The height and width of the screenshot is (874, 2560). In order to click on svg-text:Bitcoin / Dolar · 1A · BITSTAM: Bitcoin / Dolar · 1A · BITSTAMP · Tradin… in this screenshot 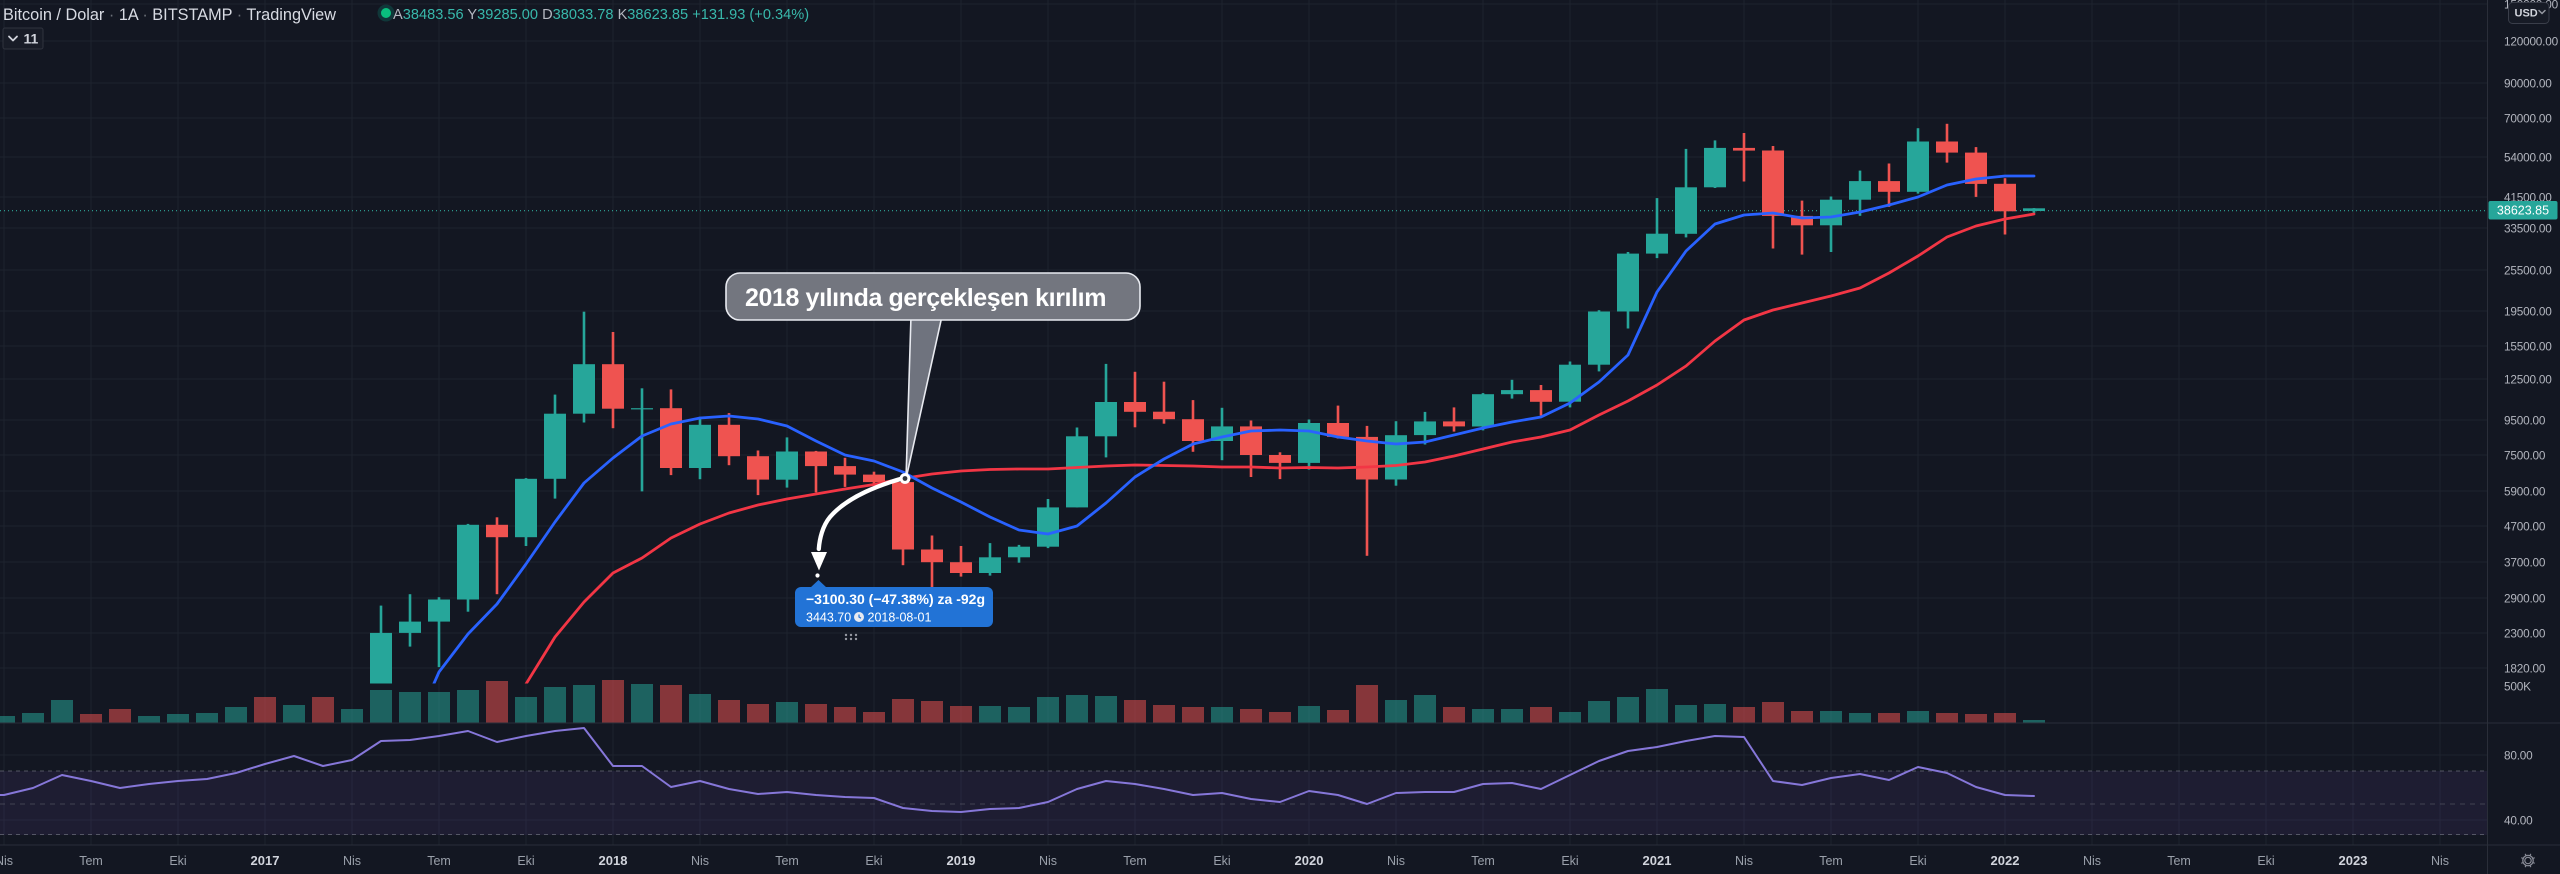, I will do `click(169, 15)`.